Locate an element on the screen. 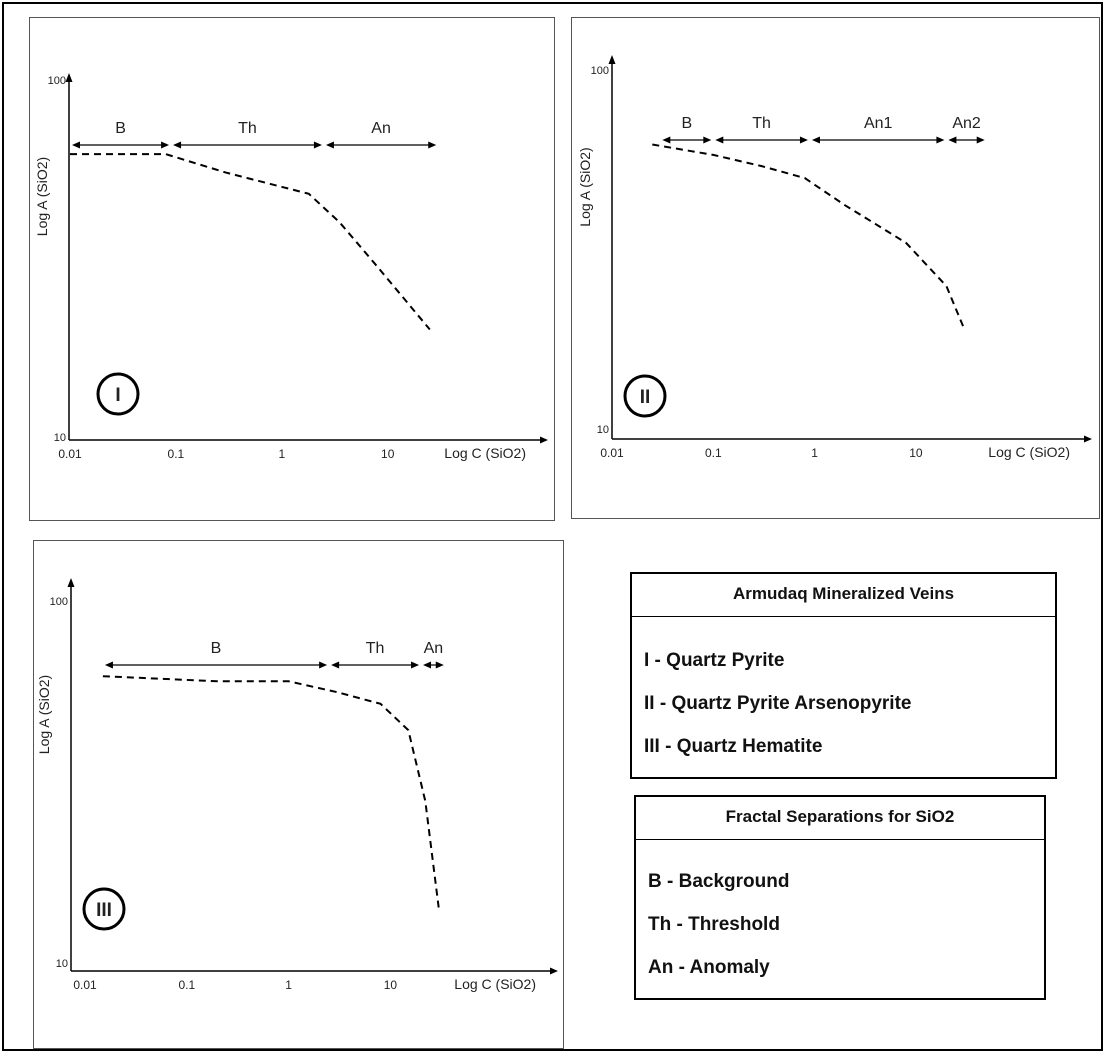 Image resolution: width=1109 pixels, height=1057 pixels. legend-veins-item: I - Quartz Pyrite is located at coordinates (714, 660).